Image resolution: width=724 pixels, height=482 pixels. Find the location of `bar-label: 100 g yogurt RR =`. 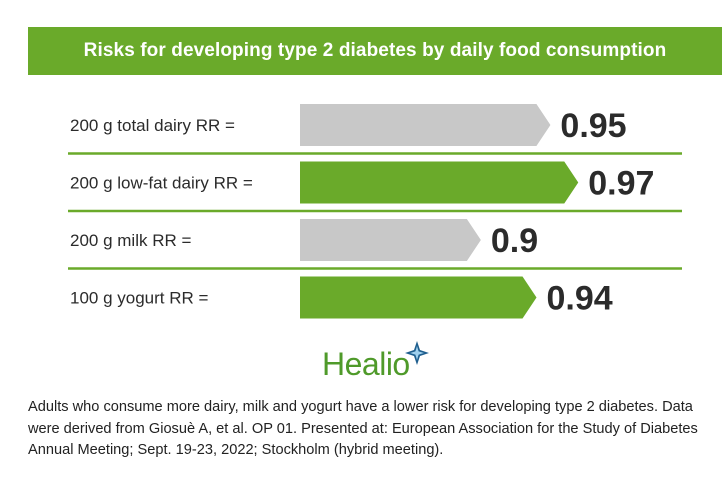

bar-label: 100 g yogurt RR = is located at coordinates (139, 298).